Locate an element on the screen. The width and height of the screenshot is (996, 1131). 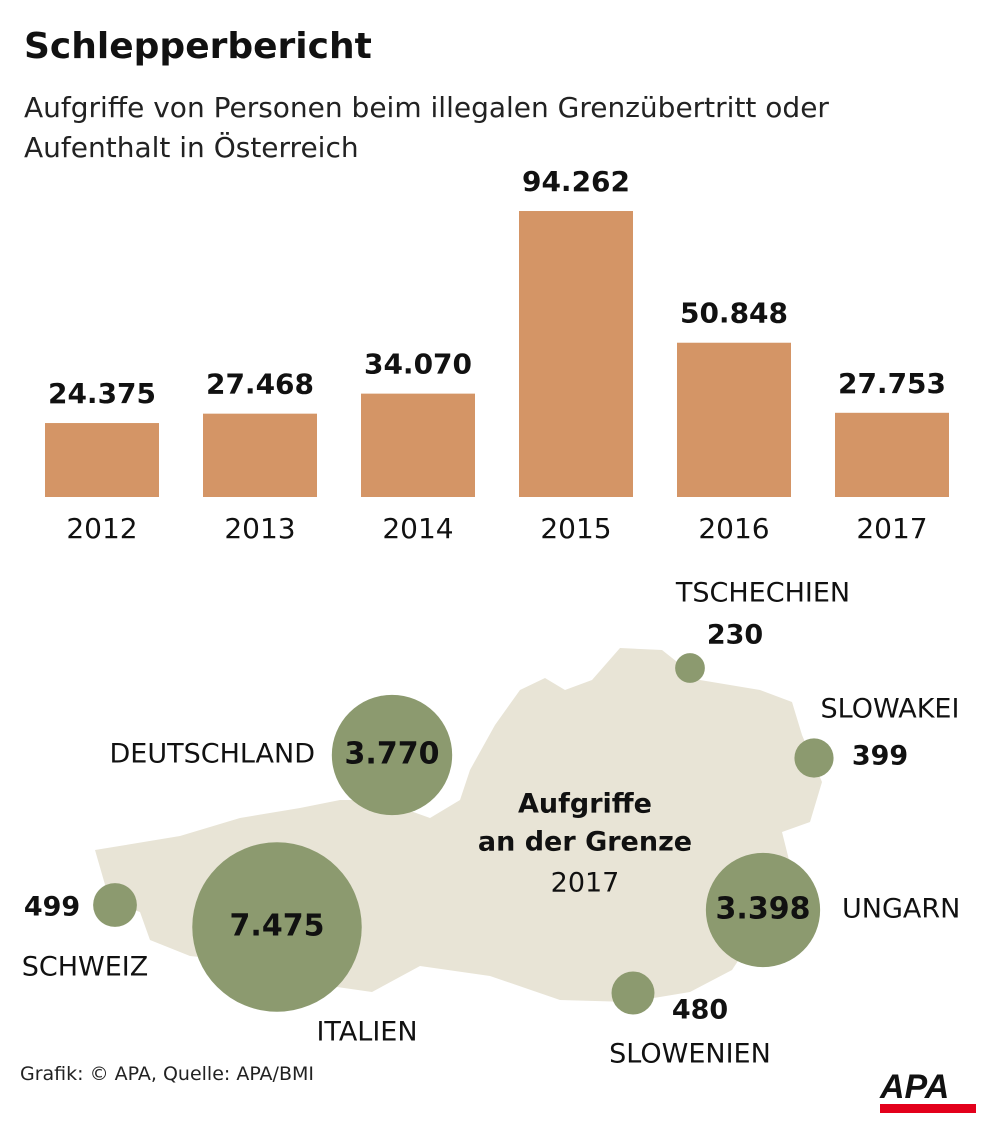
source: Grafik: © APA, Quelle: APA/BMI is located at coordinates (167, 1074).